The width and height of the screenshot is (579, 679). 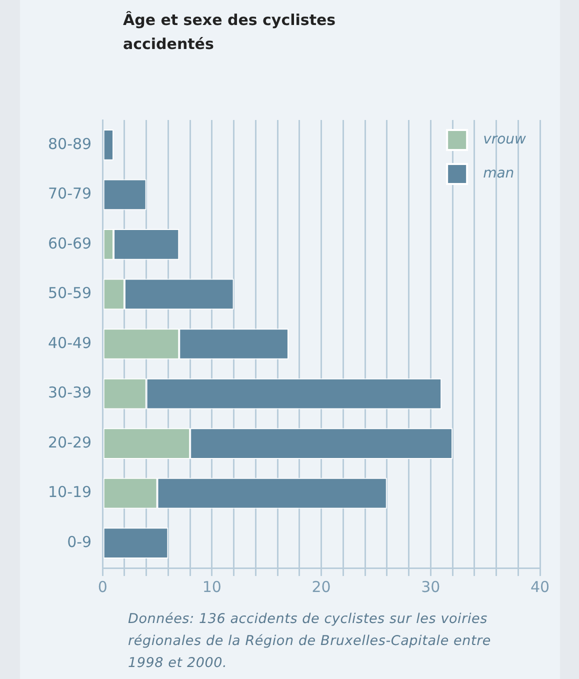 What do you see at coordinates (79, 542) in the screenshot?
I see `y-tick-label: 0-9` at bounding box center [79, 542].